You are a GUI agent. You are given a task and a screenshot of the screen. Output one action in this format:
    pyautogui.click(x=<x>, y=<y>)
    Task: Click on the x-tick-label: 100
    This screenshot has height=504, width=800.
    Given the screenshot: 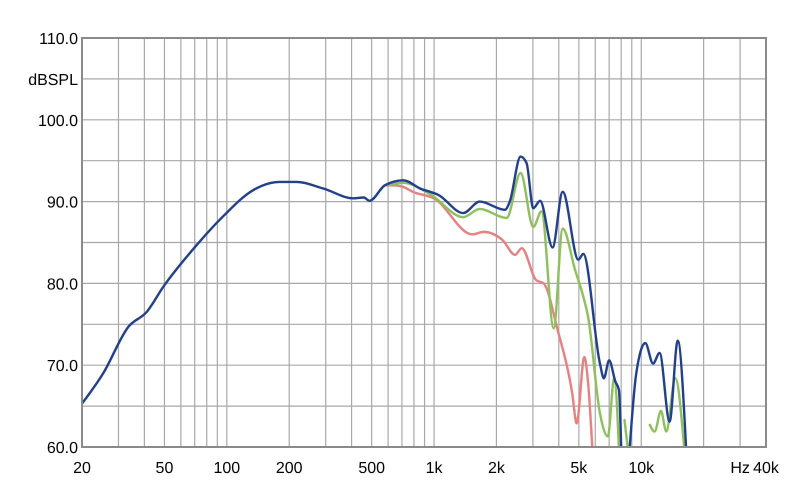 What is the action you would take?
    pyautogui.click(x=226, y=468)
    